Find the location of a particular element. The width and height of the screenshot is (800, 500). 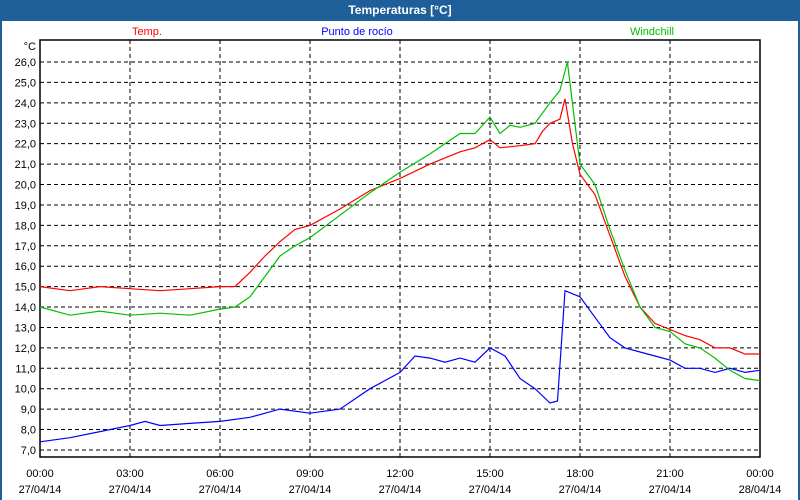

y-tick-label: 20,0 is located at coordinates (25, 186).